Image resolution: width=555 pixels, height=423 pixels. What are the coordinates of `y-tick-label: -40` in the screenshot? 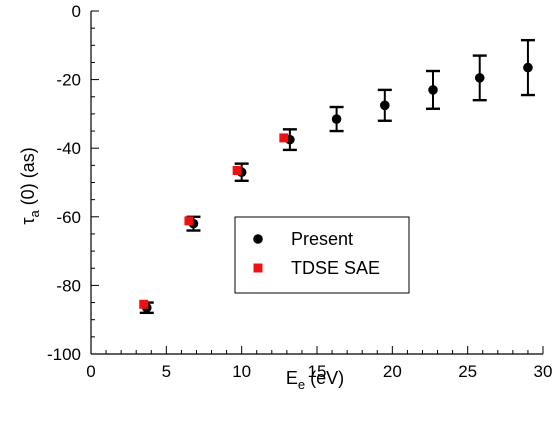 It's located at (68, 148).